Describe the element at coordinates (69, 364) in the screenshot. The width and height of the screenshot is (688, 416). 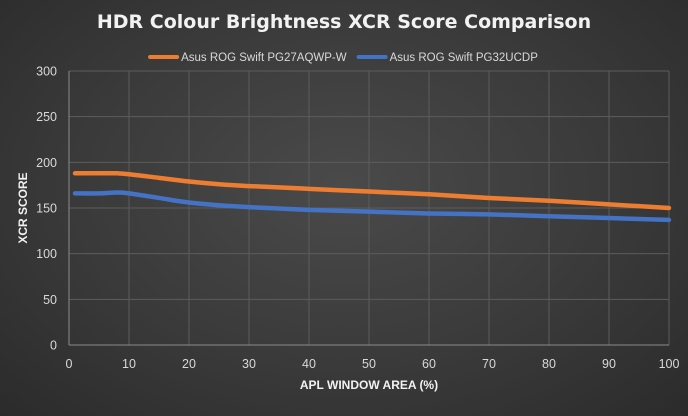
I see `x-tick-label: 0` at that location.